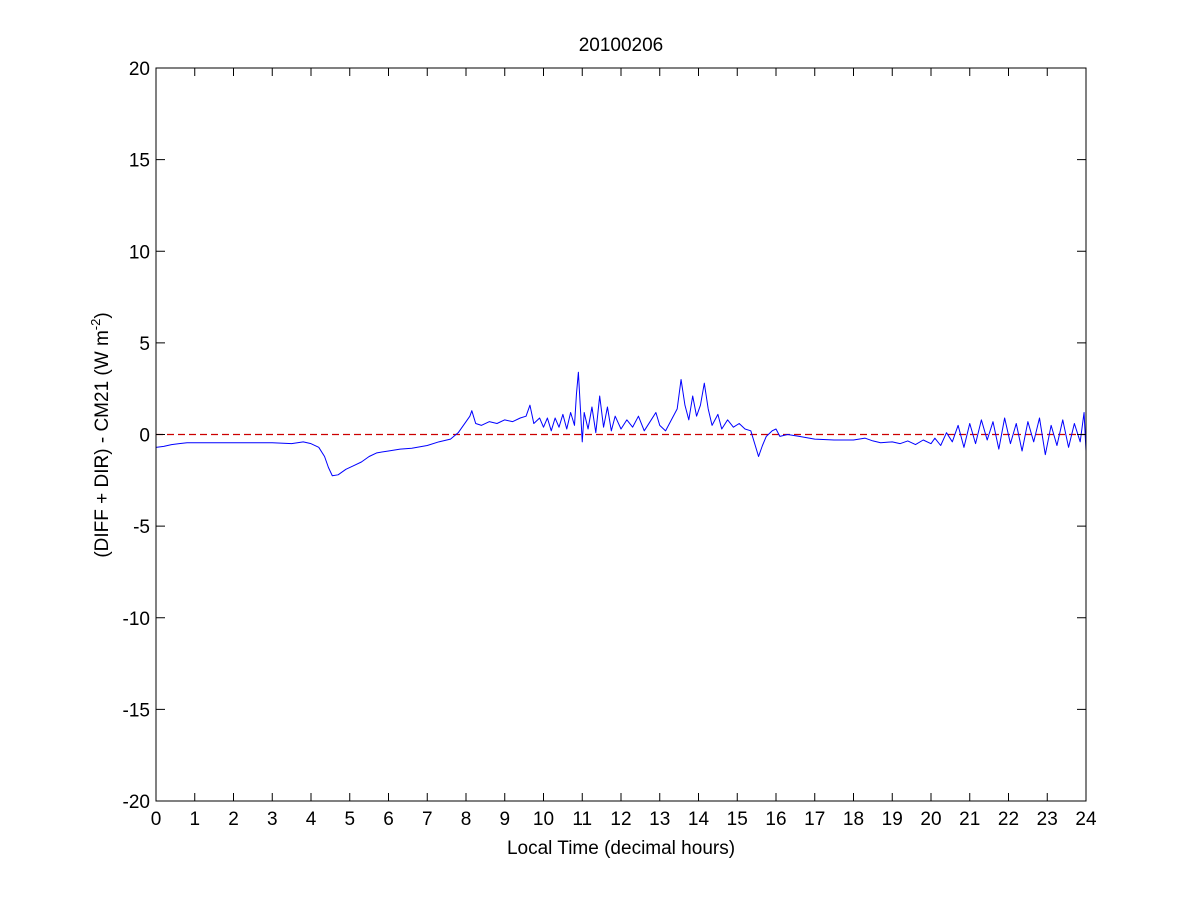 The image size is (1200, 900). What do you see at coordinates (102, 443) in the screenshot?
I see `y-axis-label-main: (DIFF + DIR) - CM21 (W m` at bounding box center [102, 443].